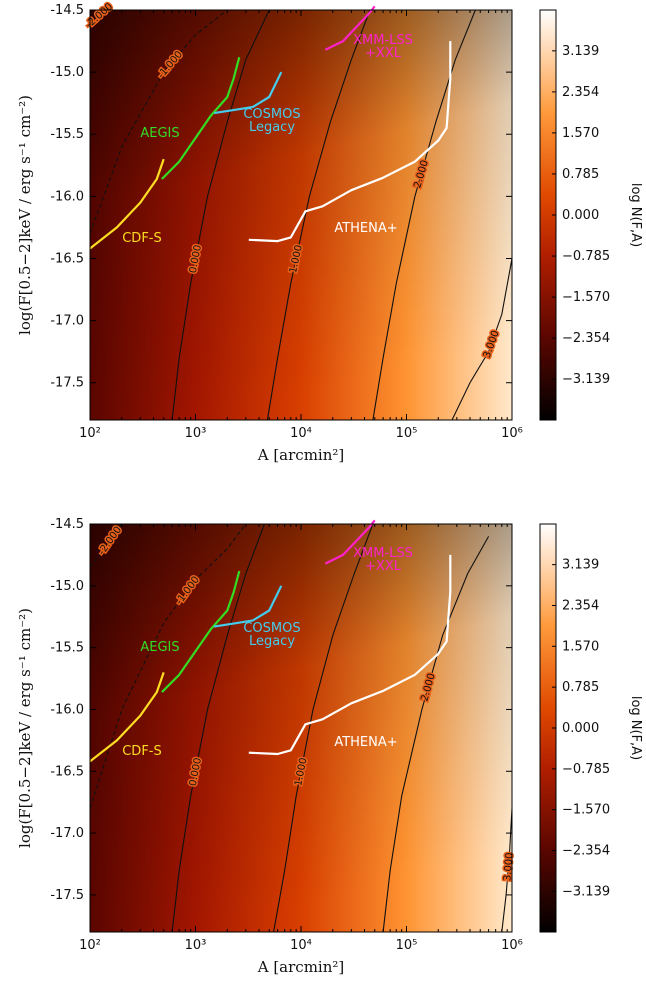 The image size is (646, 987). What do you see at coordinates (25, 215) in the screenshot?
I see `y-axis-title: log(F[0.5−2]keV / erg s⁻¹ cm⁻²)` at bounding box center [25, 215].